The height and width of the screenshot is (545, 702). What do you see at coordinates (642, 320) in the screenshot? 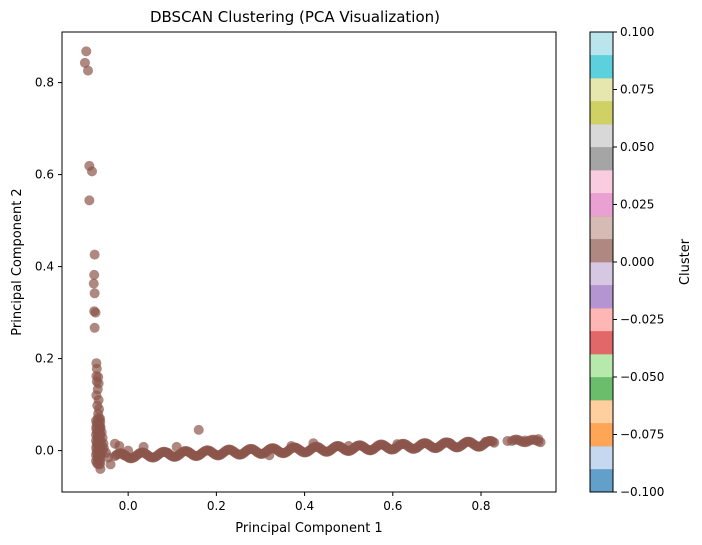
I see `colorbar-tick-label: −0.025` at bounding box center [642, 320].